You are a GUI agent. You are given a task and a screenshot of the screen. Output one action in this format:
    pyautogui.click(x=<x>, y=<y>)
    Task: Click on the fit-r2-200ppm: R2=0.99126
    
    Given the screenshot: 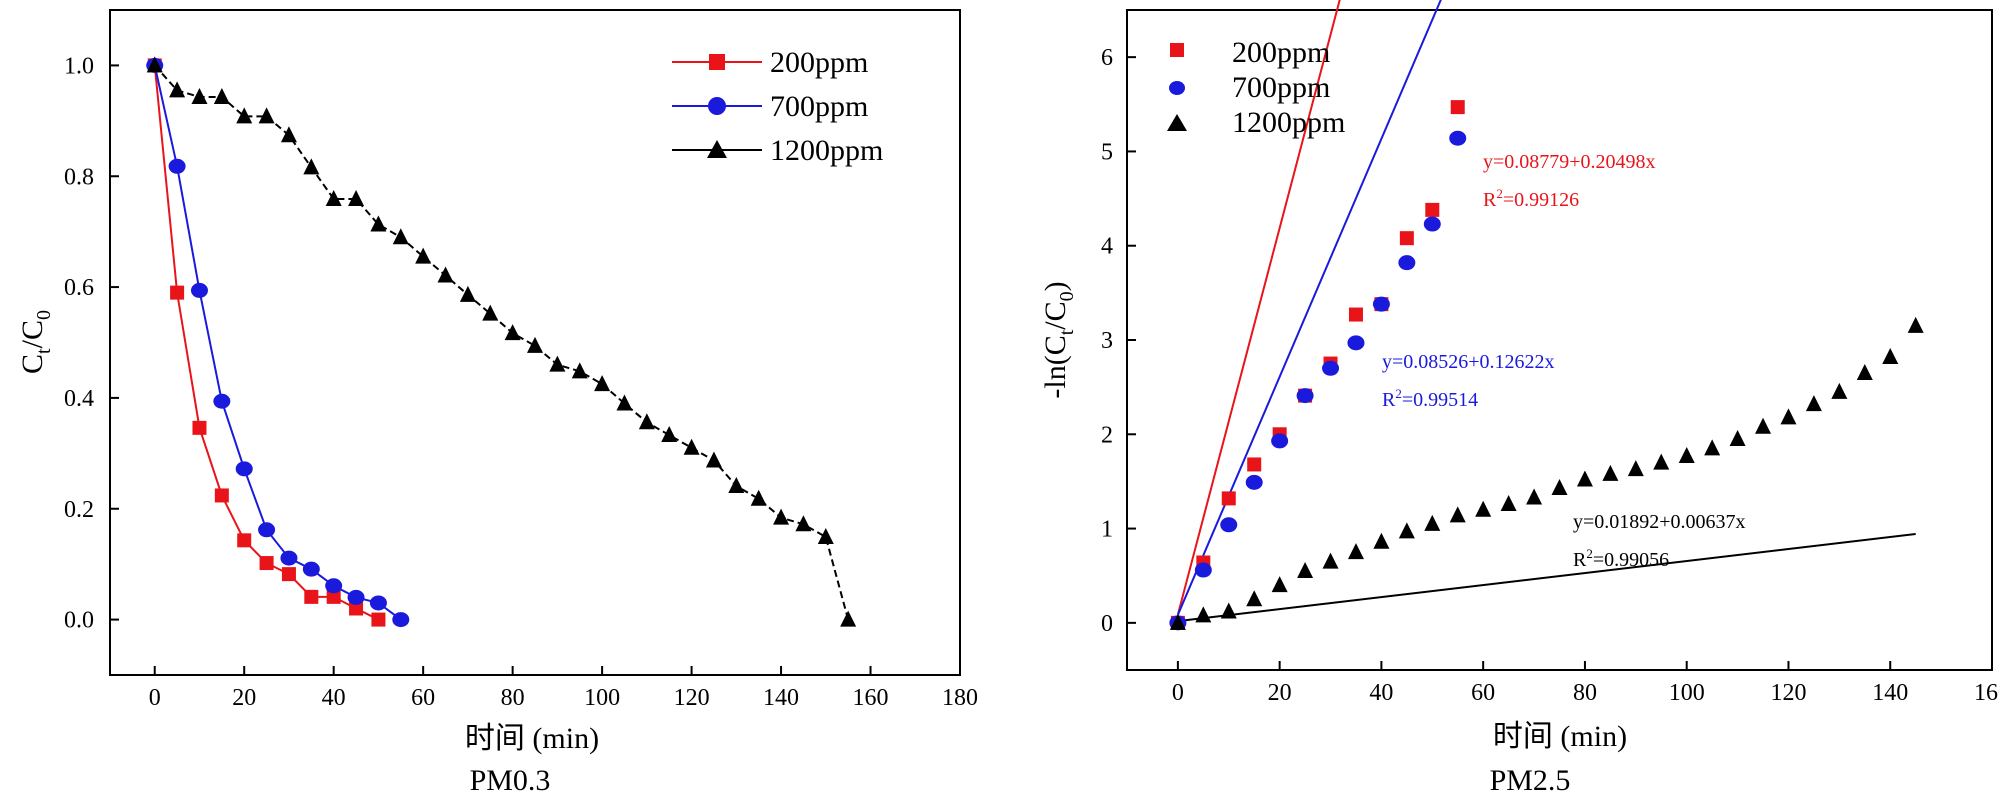 What is the action you would take?
    pyautogui.click(x=1531, y=198)
    